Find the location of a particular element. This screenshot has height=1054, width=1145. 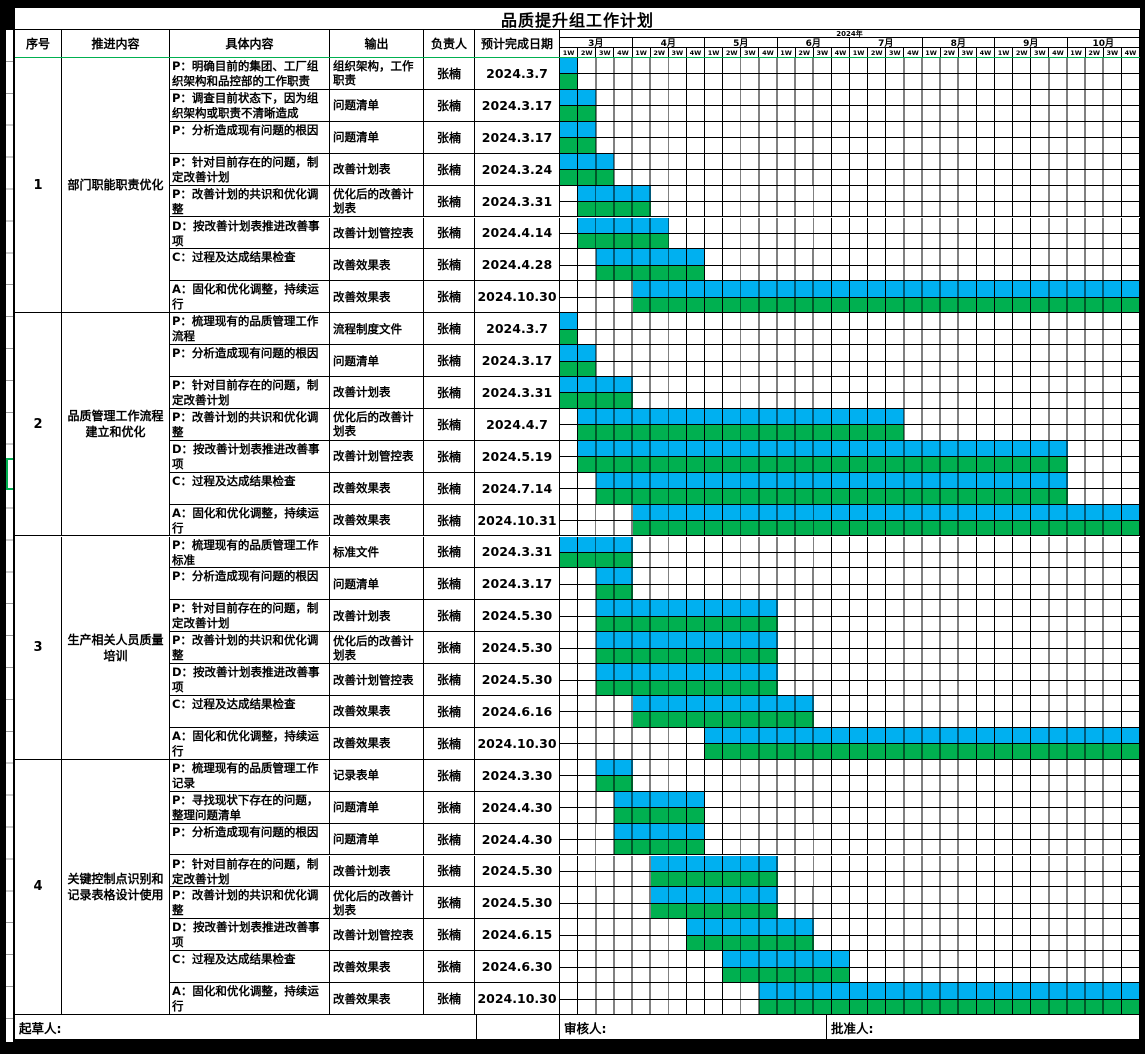

task-date-cell: 2024.7.14 is located at coordinates (517, 488).